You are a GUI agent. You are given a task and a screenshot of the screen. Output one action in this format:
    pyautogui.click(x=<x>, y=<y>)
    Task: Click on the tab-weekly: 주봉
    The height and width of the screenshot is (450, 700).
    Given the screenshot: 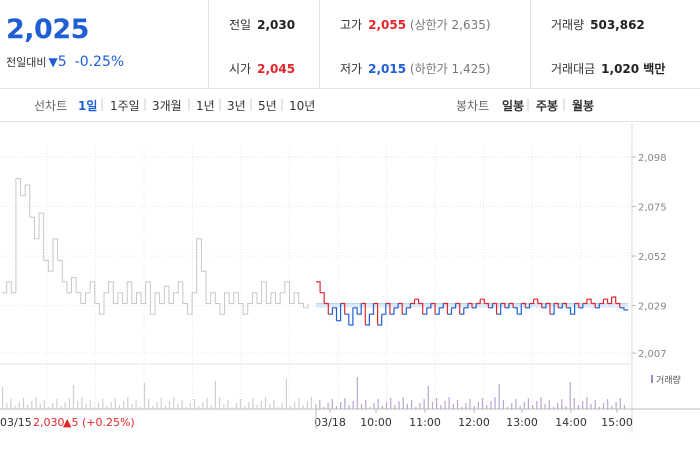 What is the action you would take?
    pyautogui.click(x=547, y=106)
    